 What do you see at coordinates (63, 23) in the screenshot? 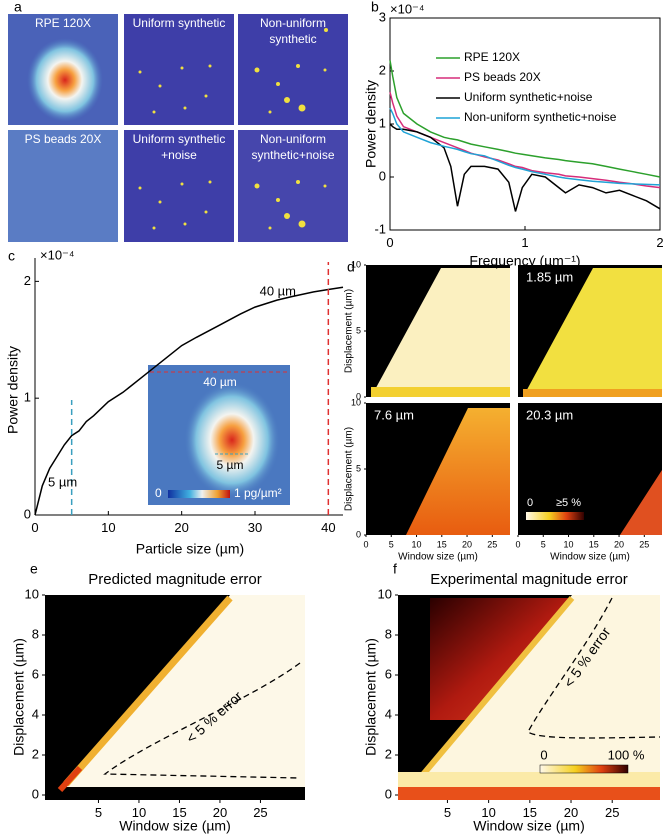
I see `tile-label: RPE 120X` at bounding box center [63, 23].